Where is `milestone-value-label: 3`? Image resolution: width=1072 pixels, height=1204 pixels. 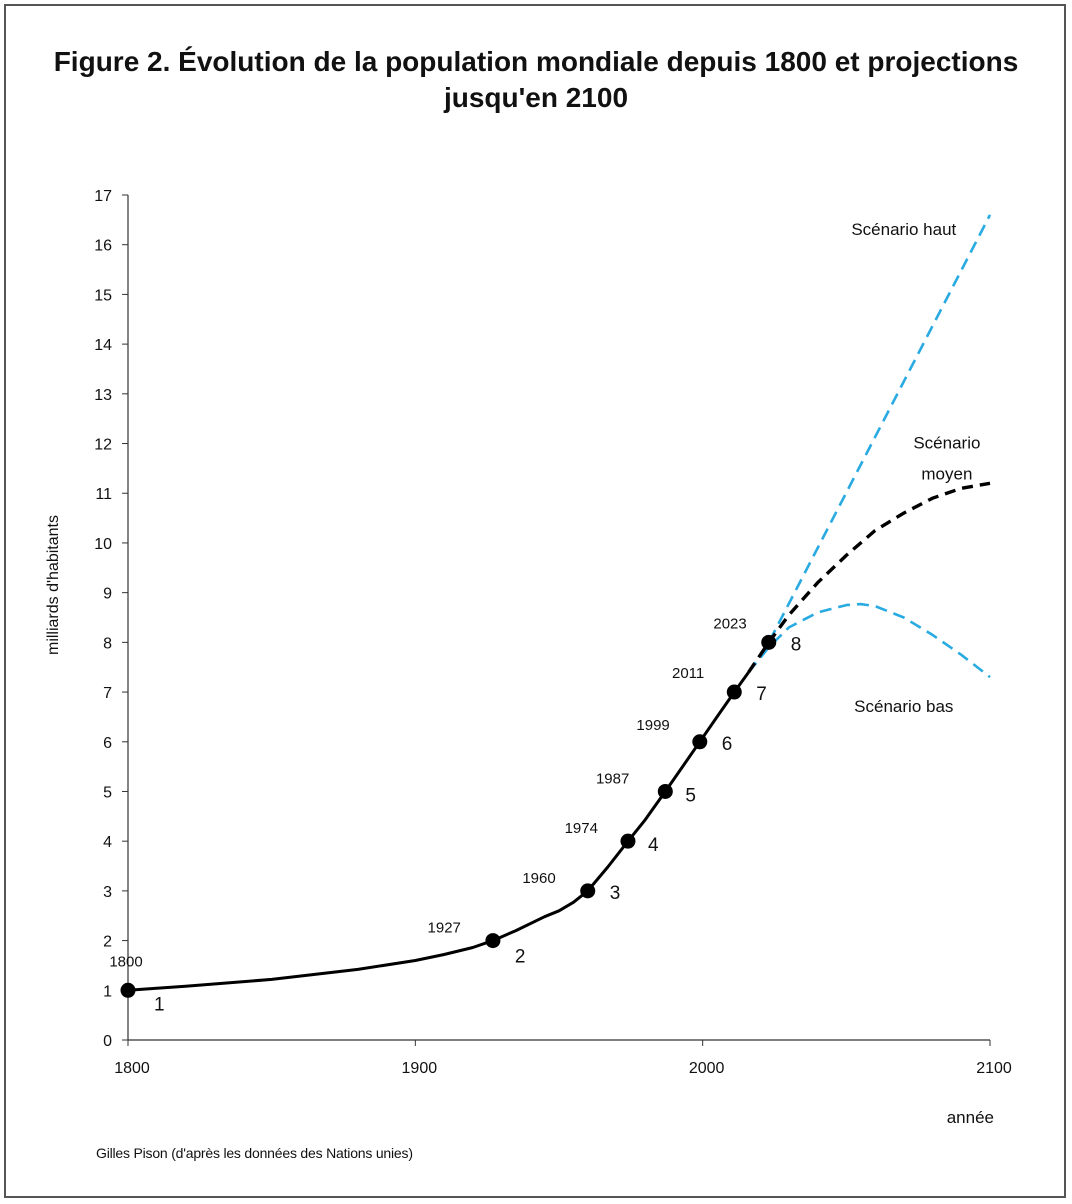
milestone-value-label: 3 is located at coordinates (615, 893).